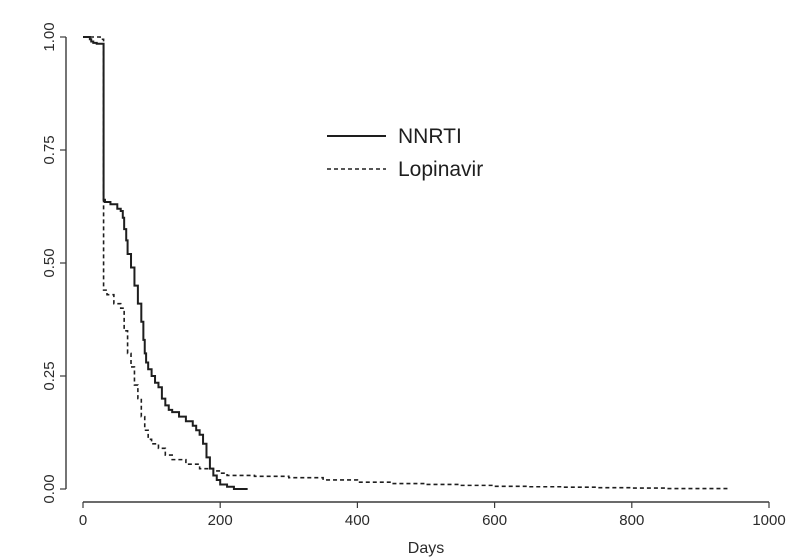 This screenshot has width=792, height=560. Describe the element at coordinates (49, 262) in the screenshot. I see `y-tick-label: 0.50` at that location.